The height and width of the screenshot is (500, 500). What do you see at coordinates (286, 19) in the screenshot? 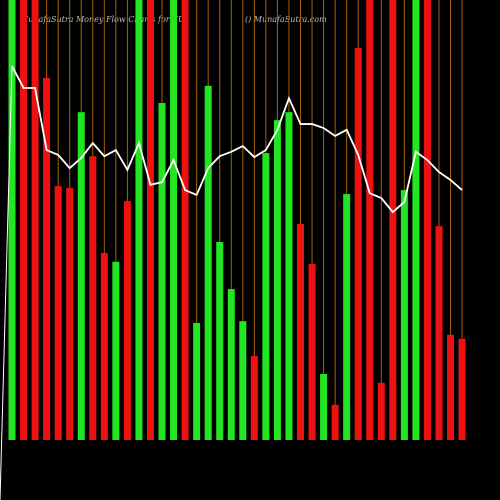
I see `chart-subtitle: () MunafaSutra.com` at bounding box center [286, 19].